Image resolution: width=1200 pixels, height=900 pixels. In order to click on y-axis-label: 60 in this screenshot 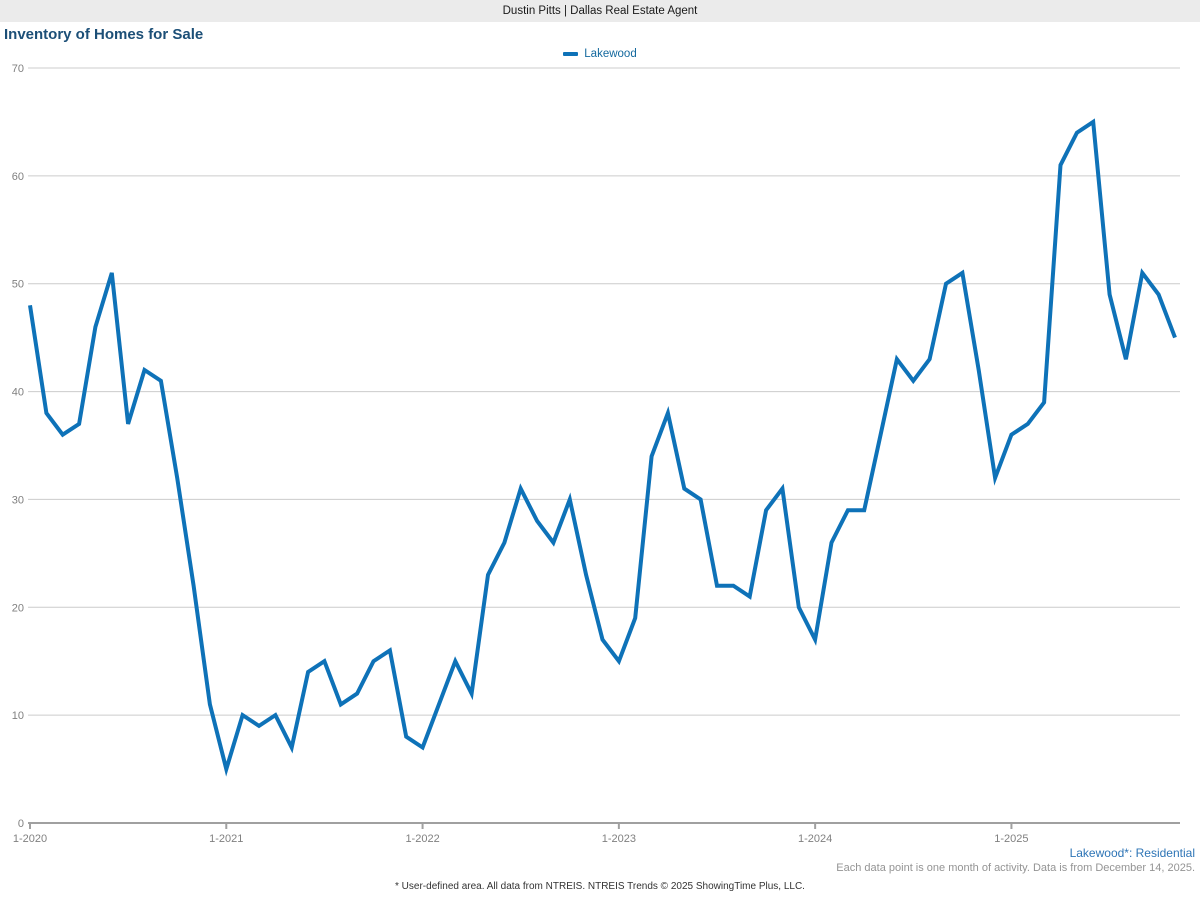, I will do `click(18, 177)`.